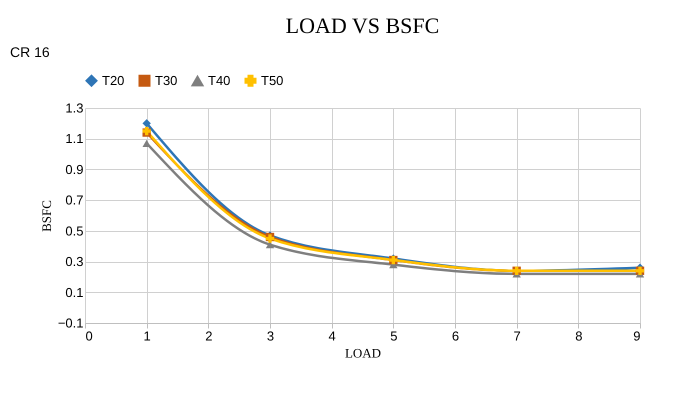 This screenshot has width=673, height=412. Describe the element at coordinates (74, 262) in the screenshot. I see `y-tick-label: 0.3` at that location.